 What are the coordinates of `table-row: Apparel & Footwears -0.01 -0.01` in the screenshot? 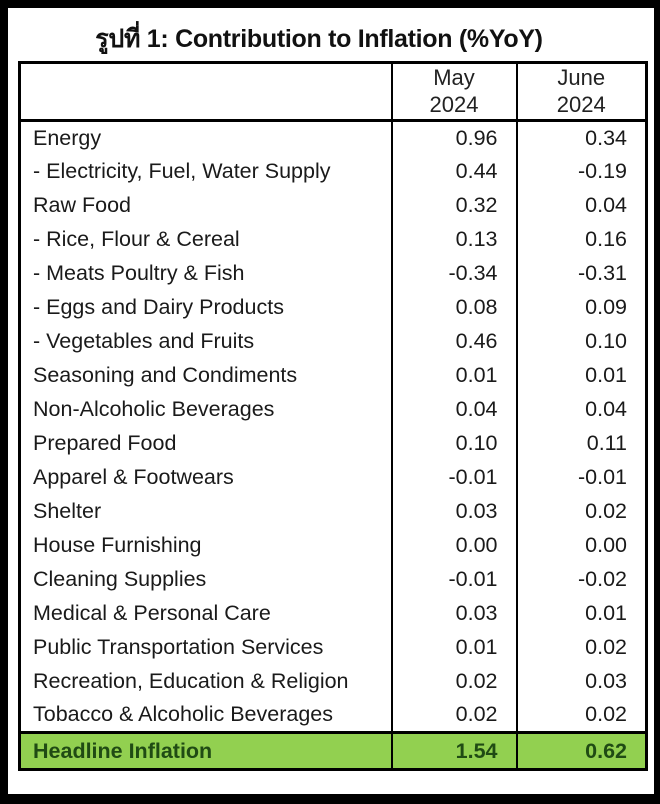 It's located at (333, 477).